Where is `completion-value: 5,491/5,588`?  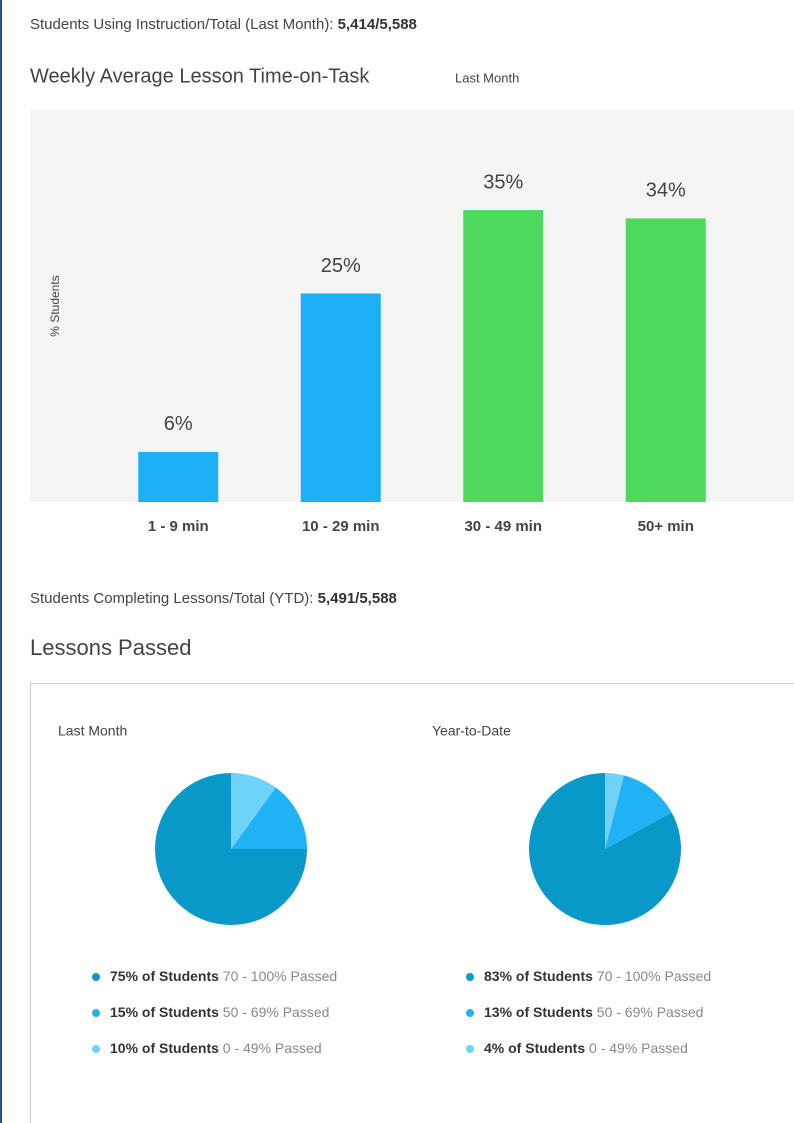
completion-value: 5,491/5,588 is located at coordinates (357, 598).